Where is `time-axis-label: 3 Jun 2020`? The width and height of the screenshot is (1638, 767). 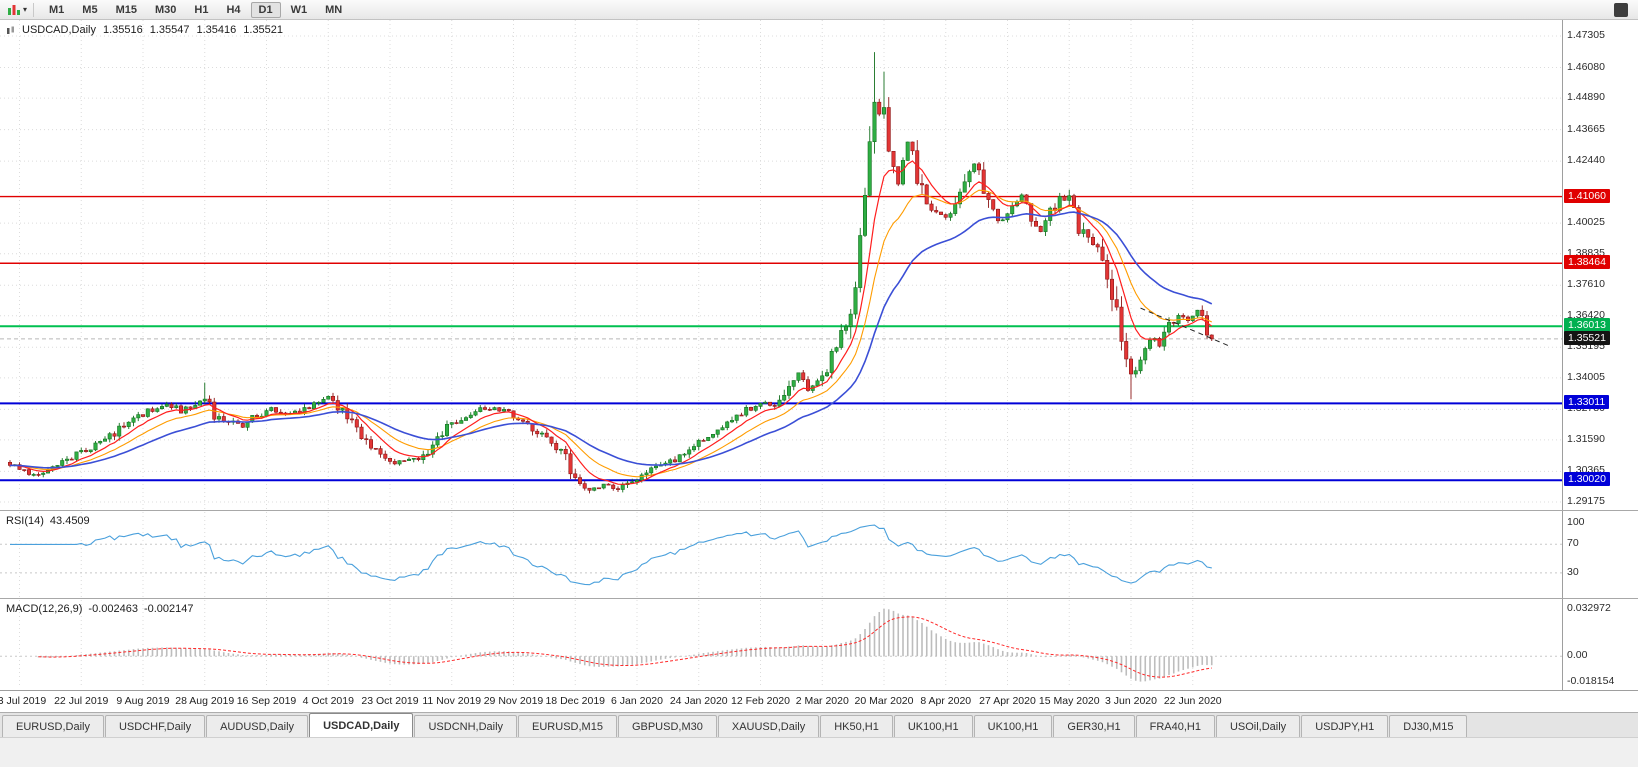
time-axis-label: 3 Jun 2020 is located at coordinates (1131, 701).